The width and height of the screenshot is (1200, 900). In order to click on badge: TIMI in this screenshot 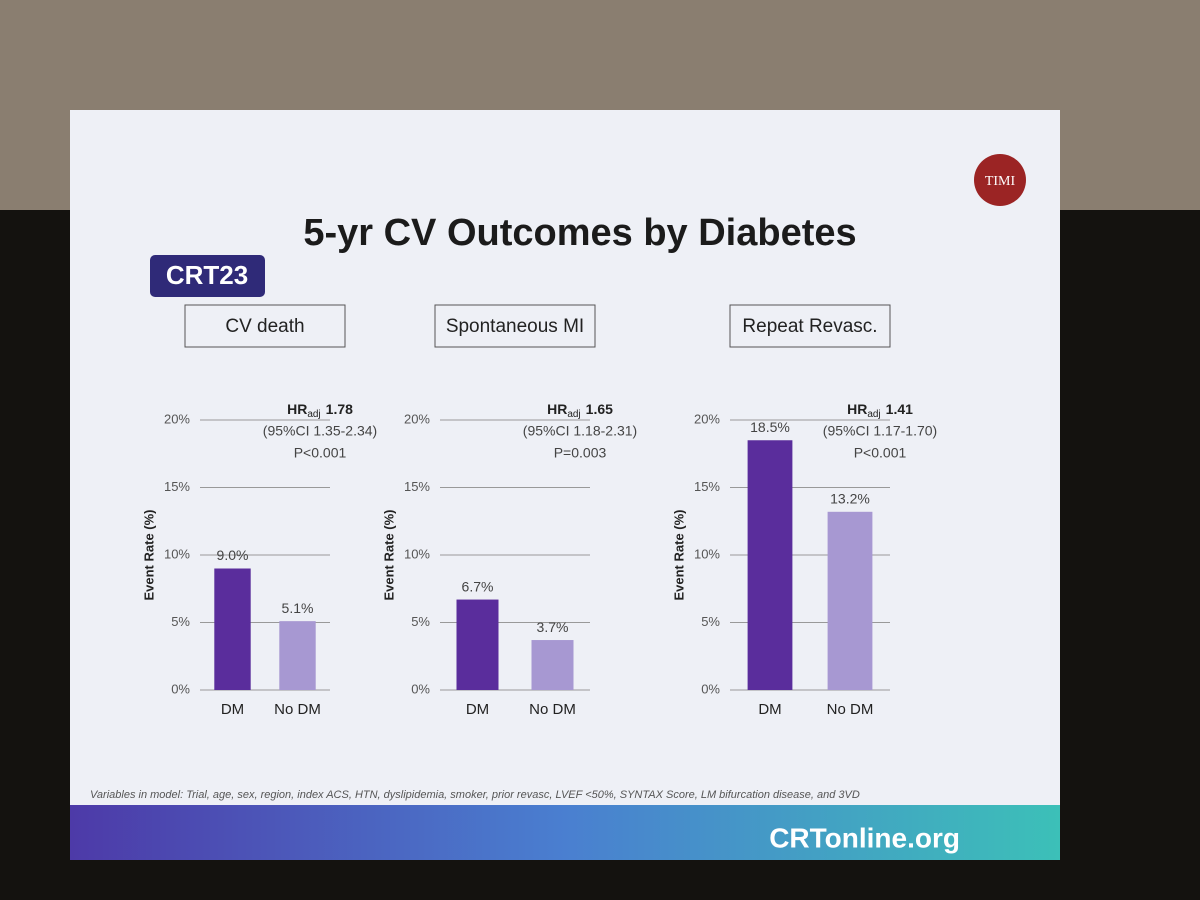, I will do `click(1000, 181)`.